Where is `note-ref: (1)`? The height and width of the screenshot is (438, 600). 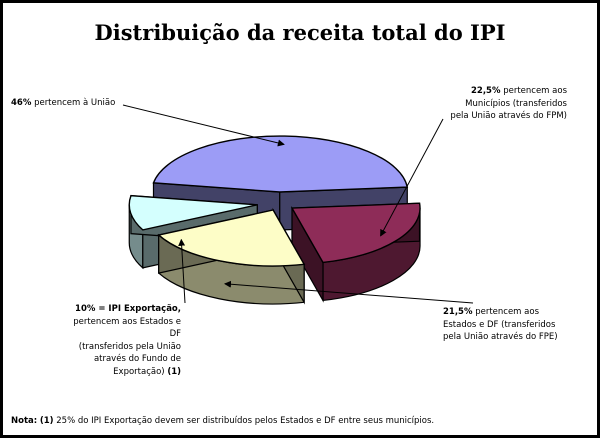 note-ref: (1) is located at coordinates (46, 421).